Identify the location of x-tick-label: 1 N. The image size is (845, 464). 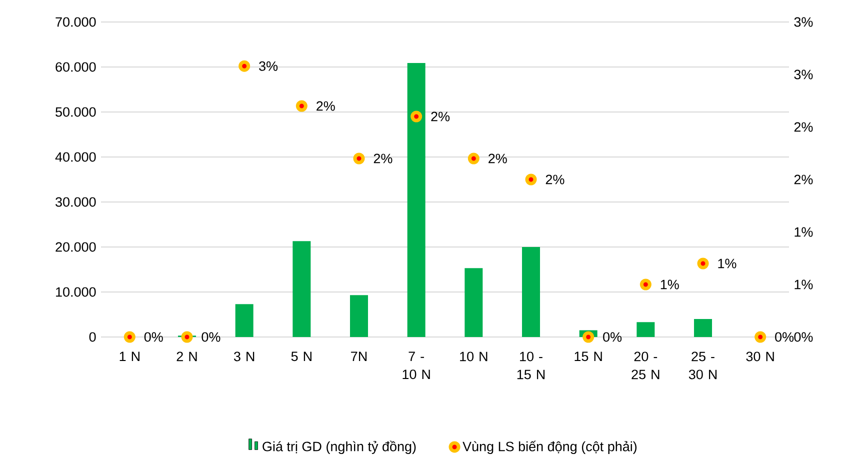
(130, 356).